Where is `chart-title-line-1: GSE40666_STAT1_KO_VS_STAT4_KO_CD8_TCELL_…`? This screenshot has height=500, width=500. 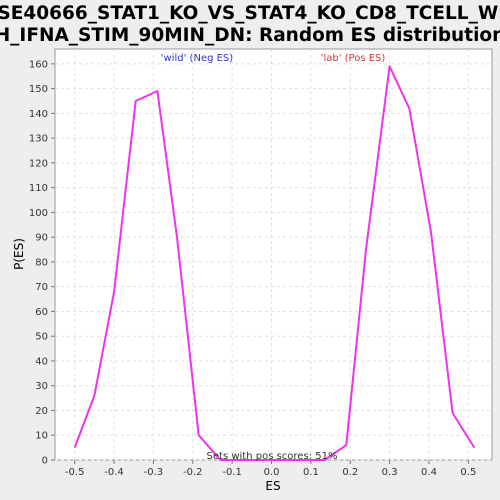 chart-title-line-1: GSE40666_STAT1_KO_VS_STAT4_KO_CD8_TCELL_… is located at coordinates (250, 13).